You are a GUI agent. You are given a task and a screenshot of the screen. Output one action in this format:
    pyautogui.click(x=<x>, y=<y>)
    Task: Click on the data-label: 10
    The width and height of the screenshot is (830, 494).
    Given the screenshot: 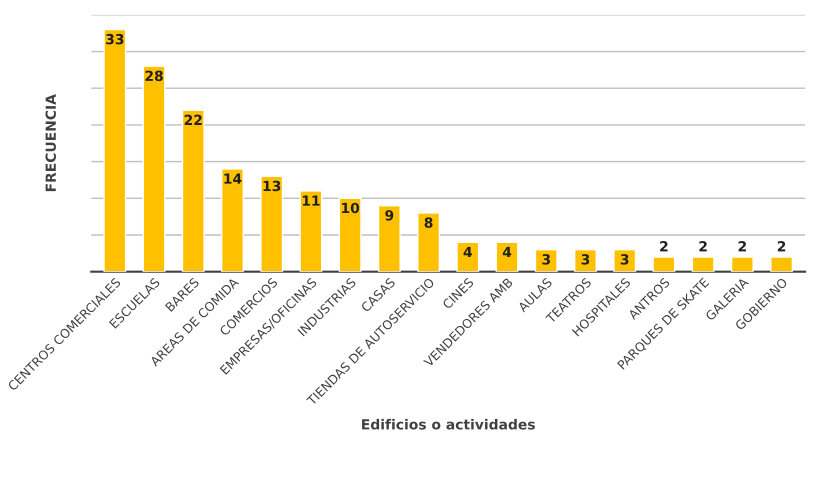 What is the action you would take?
    pyautogui.click(x=351, y=208)
    